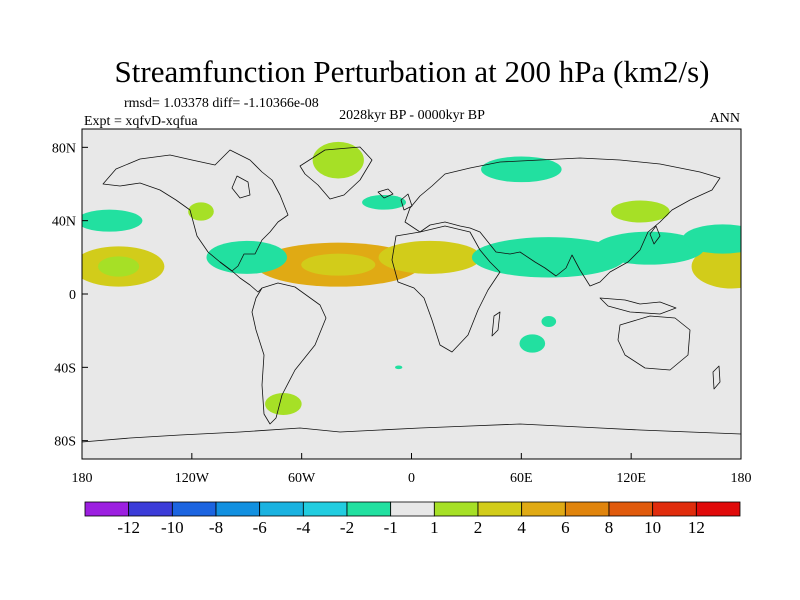  What do you see at coordinates (64, 222) in the screenshot?
I see `y-tick-label: 40N` at bounding box center [64, 222].